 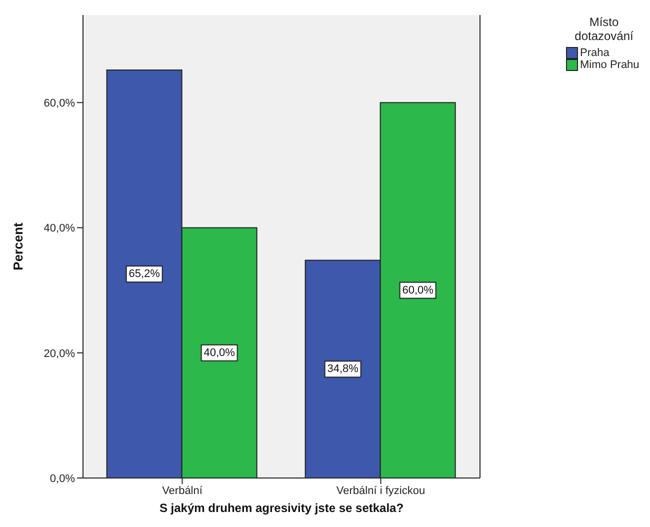 What do you see at coordinates (220, 352) in the screenshot?
I see `data-label: 40,0%` at bounding box center [220, 352].